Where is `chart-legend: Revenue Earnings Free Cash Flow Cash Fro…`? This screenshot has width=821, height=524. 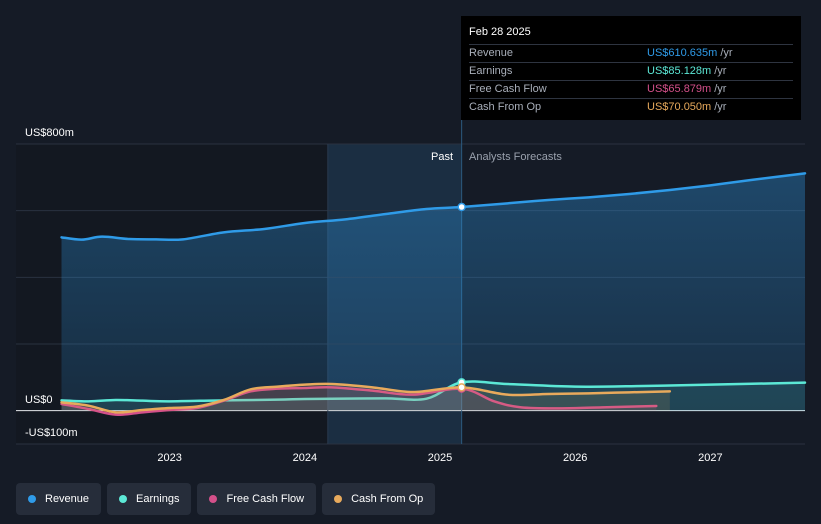 chart-legend: Revenue Earnings Free Cash Flow Cash Fro… is located at coordinates (226, 499).